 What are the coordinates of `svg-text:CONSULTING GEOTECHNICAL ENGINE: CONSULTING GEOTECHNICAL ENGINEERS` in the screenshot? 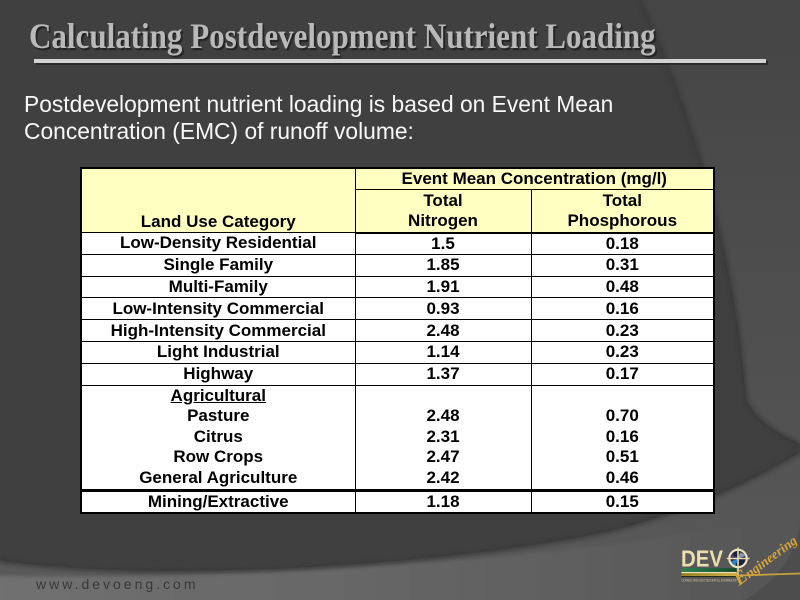 It's located at (709, 580).